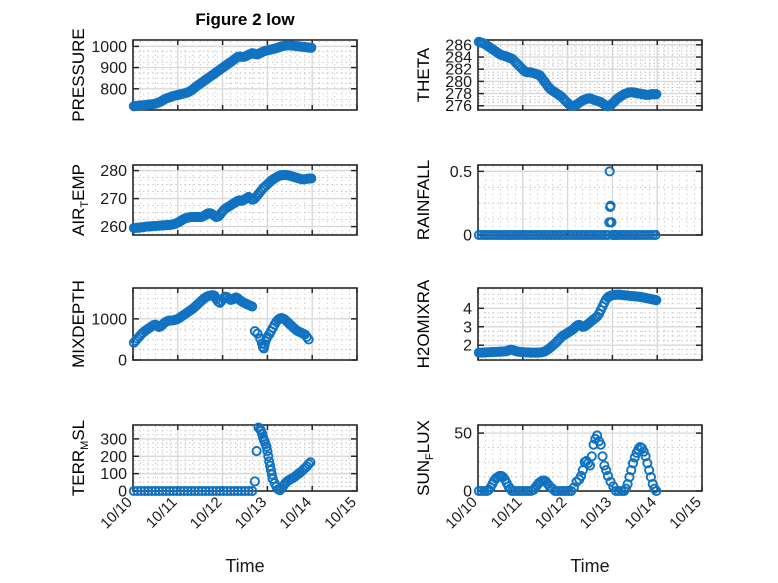 The width and height of the screenshot is (778, 583). I want to click on y-axis-ticks: 00.5, so click(576, 204).